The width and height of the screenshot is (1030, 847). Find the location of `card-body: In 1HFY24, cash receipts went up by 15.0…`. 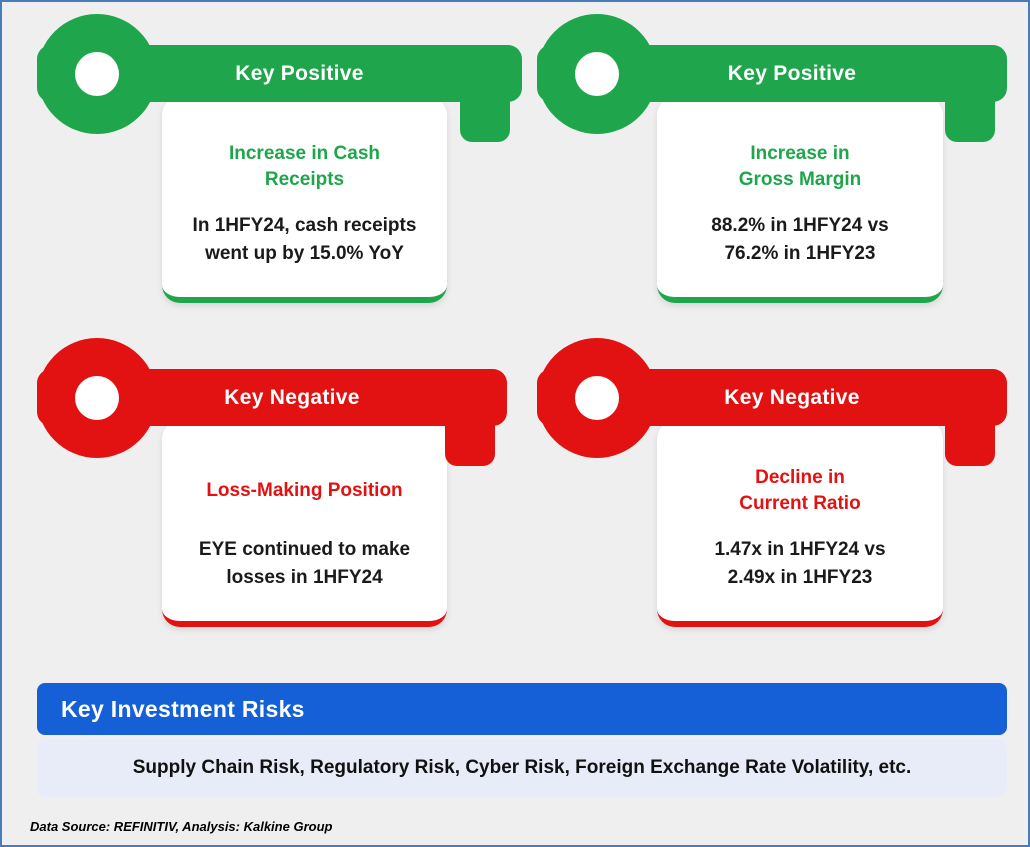

card-body: In 1HFY24, cash receipts went up by 15.0… is located at coordinates (304, 239).